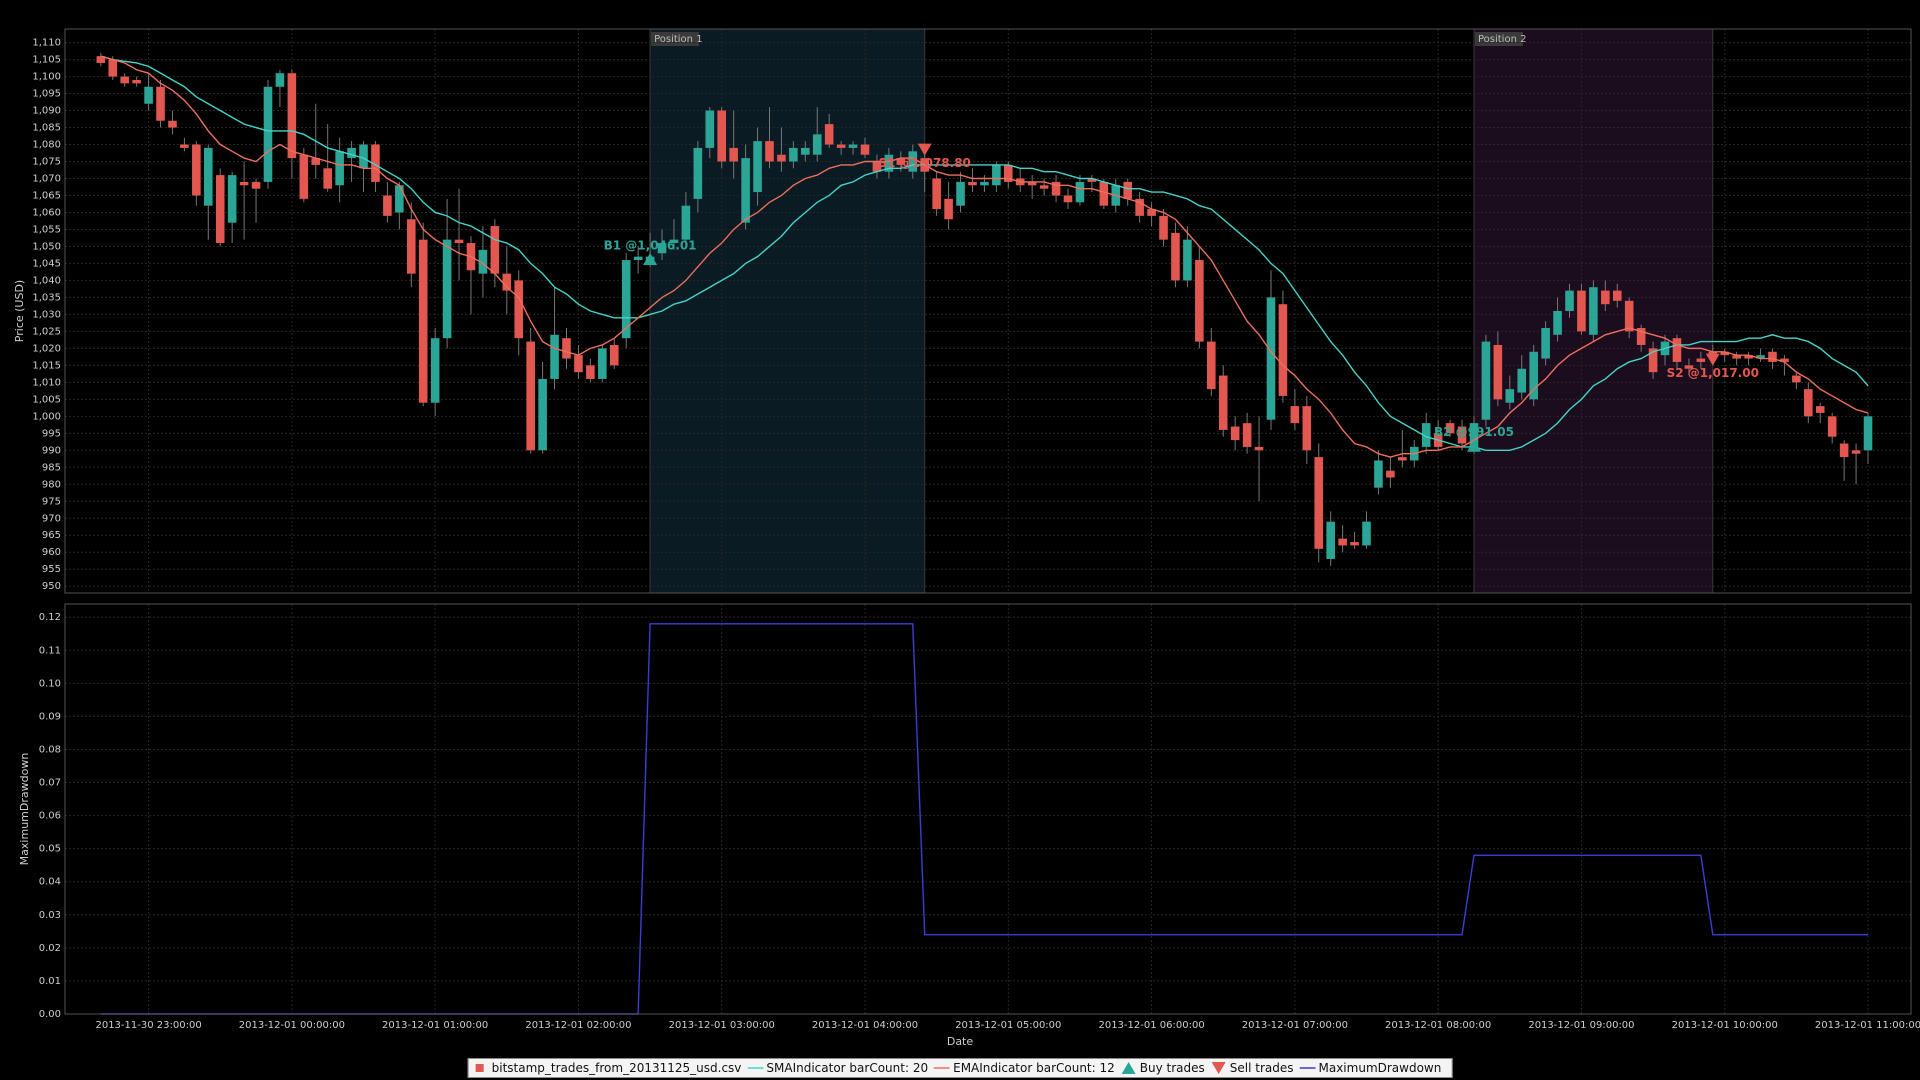 The height and width of the screenshot is (1080, 1920). I want to click on y-tick-label: 1,065, so click(46, 195).